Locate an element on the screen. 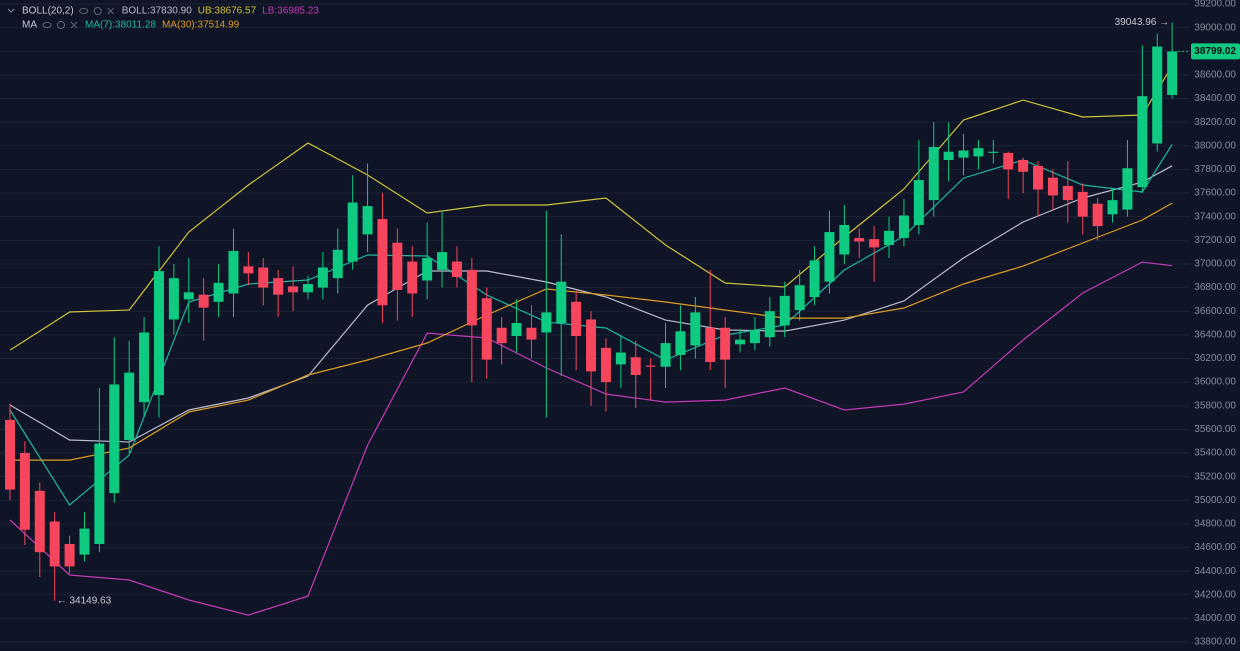 The height and width of the screenshot is (651, 1240). low-marker: ← 34149.63 is located at coordinates (84, 600).